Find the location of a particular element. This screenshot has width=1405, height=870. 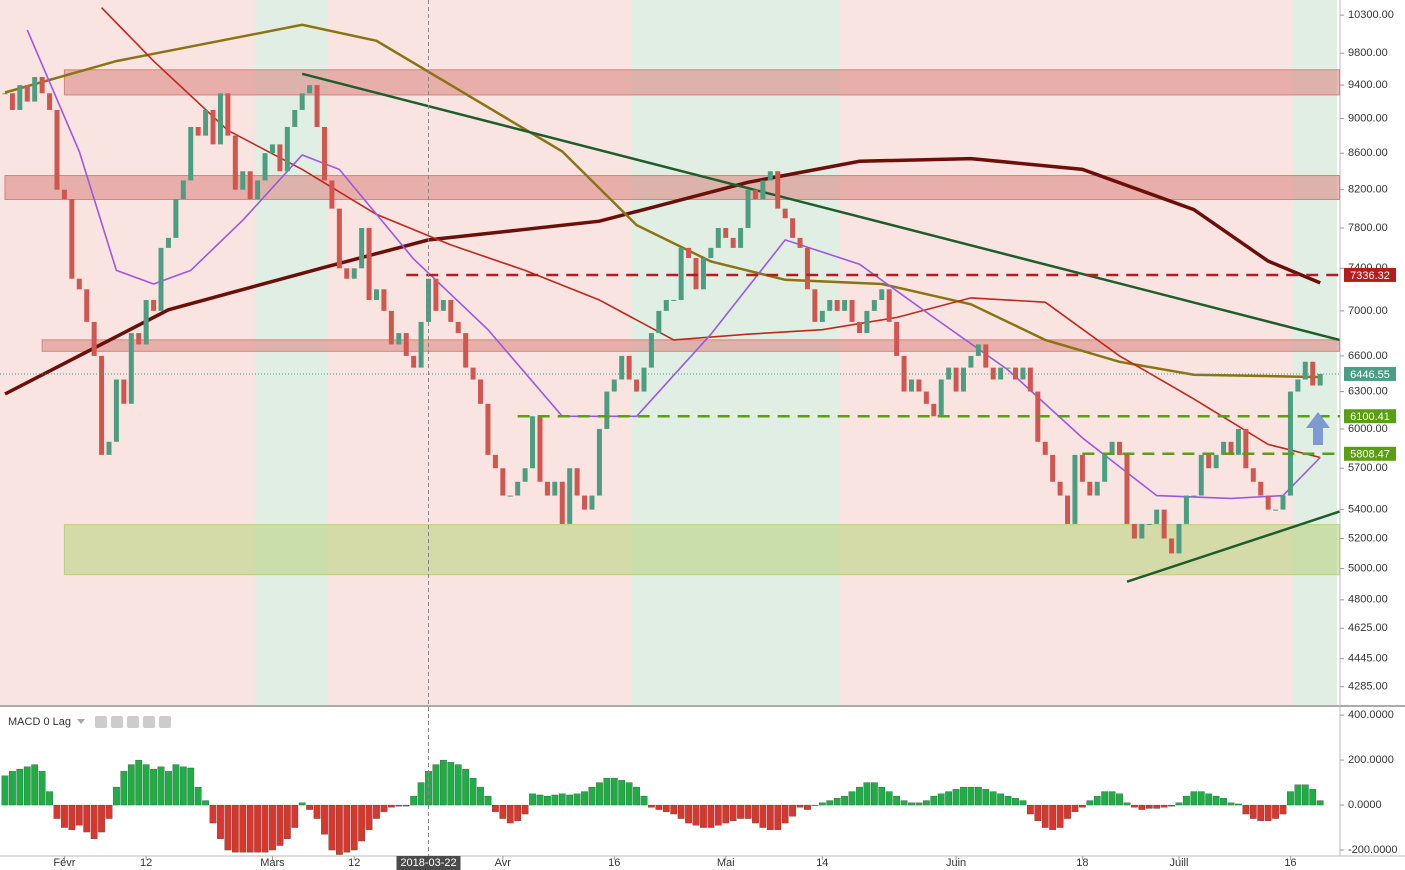

y-tick-label: -200.0000 is located at coordinates (1373, 850).